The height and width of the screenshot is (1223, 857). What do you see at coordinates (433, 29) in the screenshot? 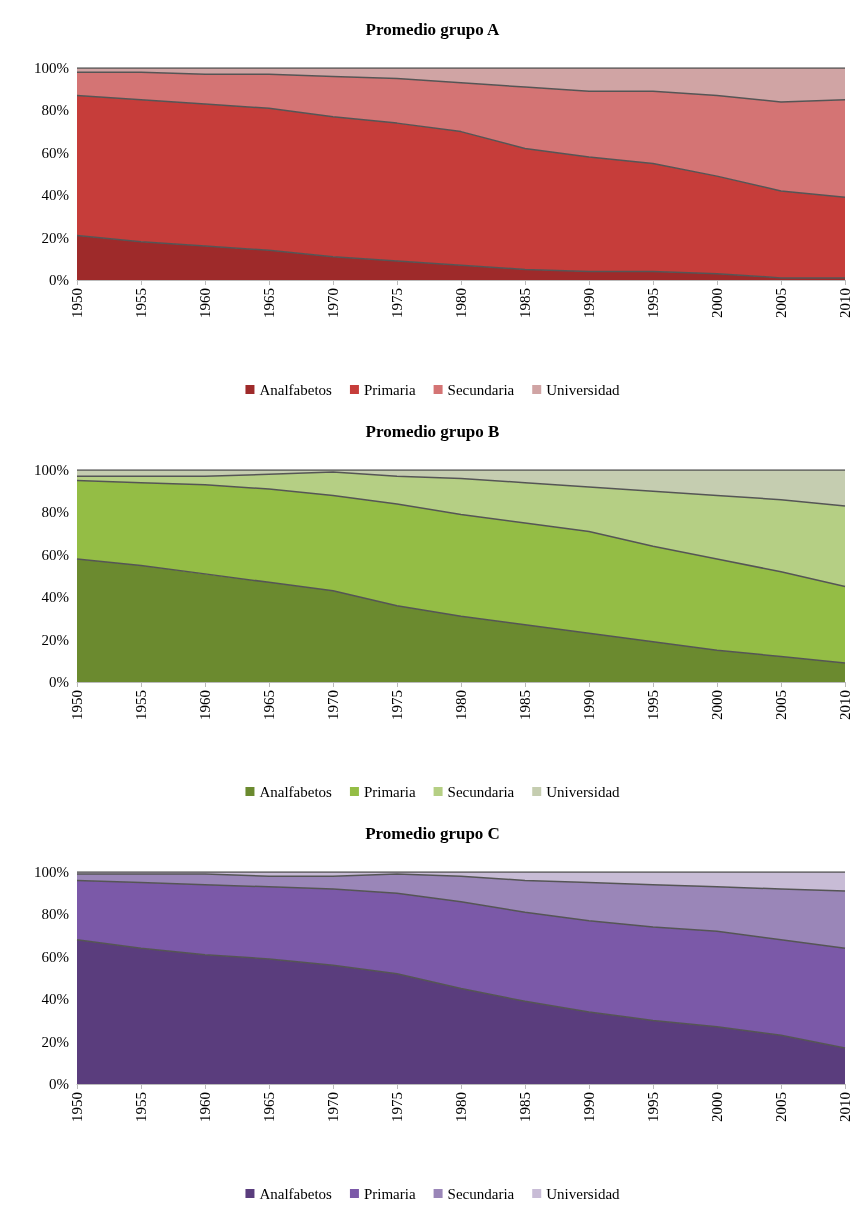
I see `chart-title: Promedio grupo A` at bounding box center [433, 29].